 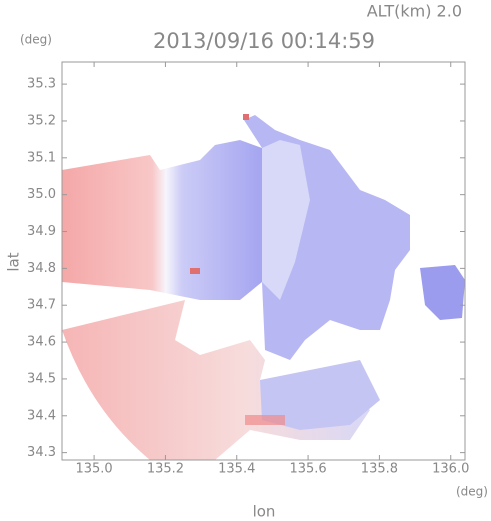 What do you see at coordinates (41, 415) in the screenshot?
I see `y-tick-label: 34.4` at bounding box center [41, 415].